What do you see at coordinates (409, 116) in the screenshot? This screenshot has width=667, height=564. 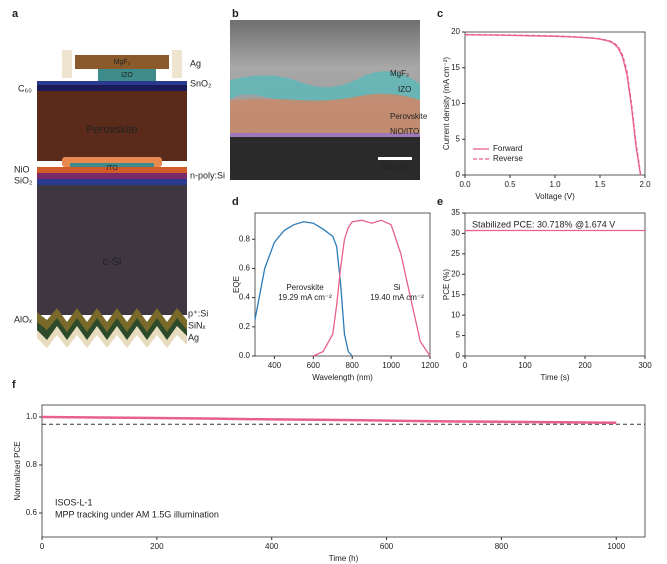 I see `image-label: Perovskite` at bounding box center [409, 116].